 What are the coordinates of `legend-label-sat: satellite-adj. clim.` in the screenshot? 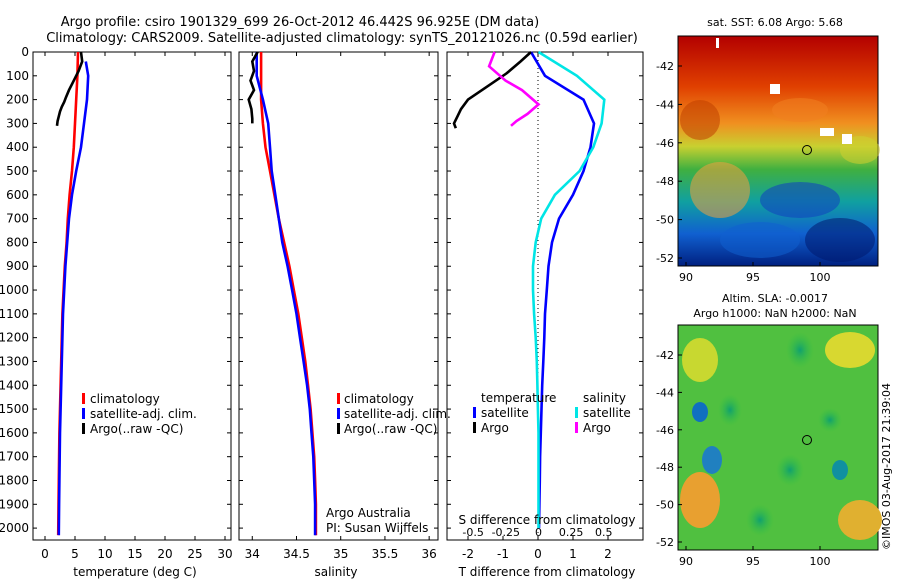 It's located at (143, 414).